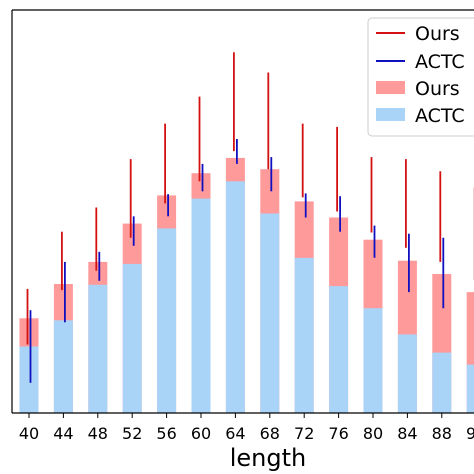  Describe the element at coordinates (338, 433) in the screenshot. I see `x-tick-label-76: 76` at that location.